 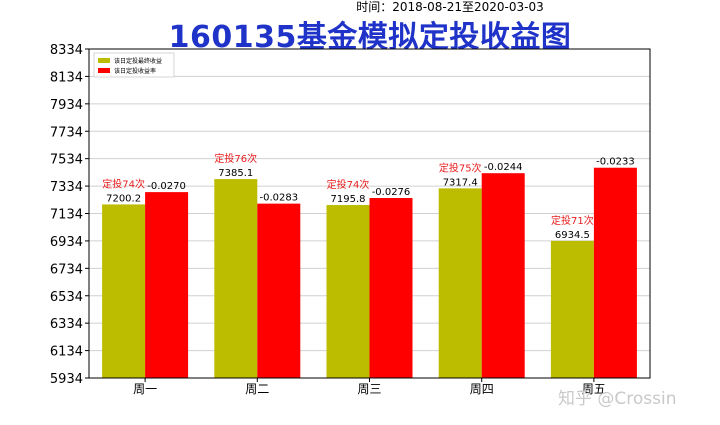 What do you see at coordinates (145, 389) in the screenshot?
I see `x-tick-label: 周一` at bounding box center [145, 389].